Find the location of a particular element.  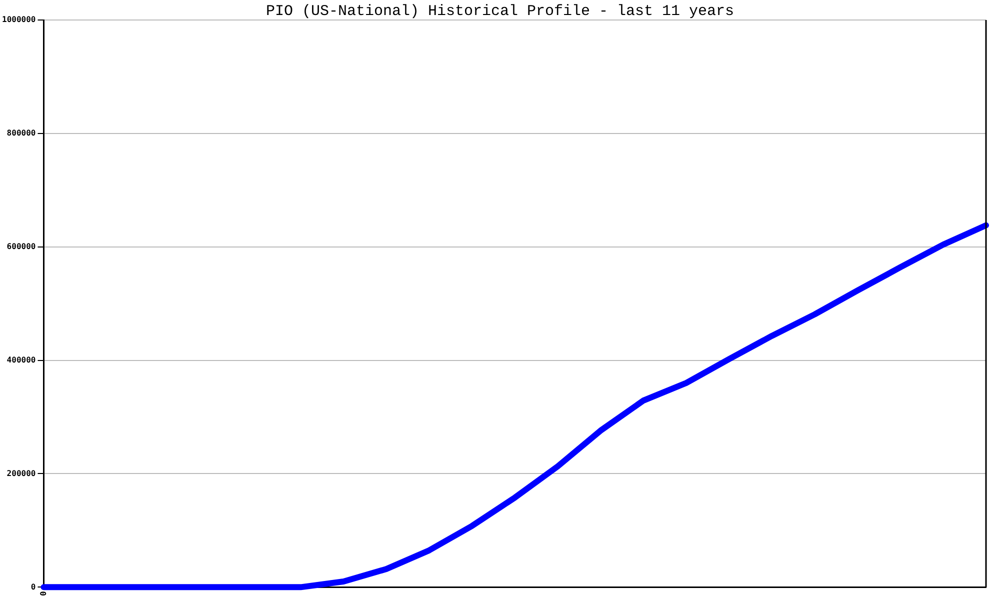

y-tick-label: 200000 is located at coordinates (21, 473).